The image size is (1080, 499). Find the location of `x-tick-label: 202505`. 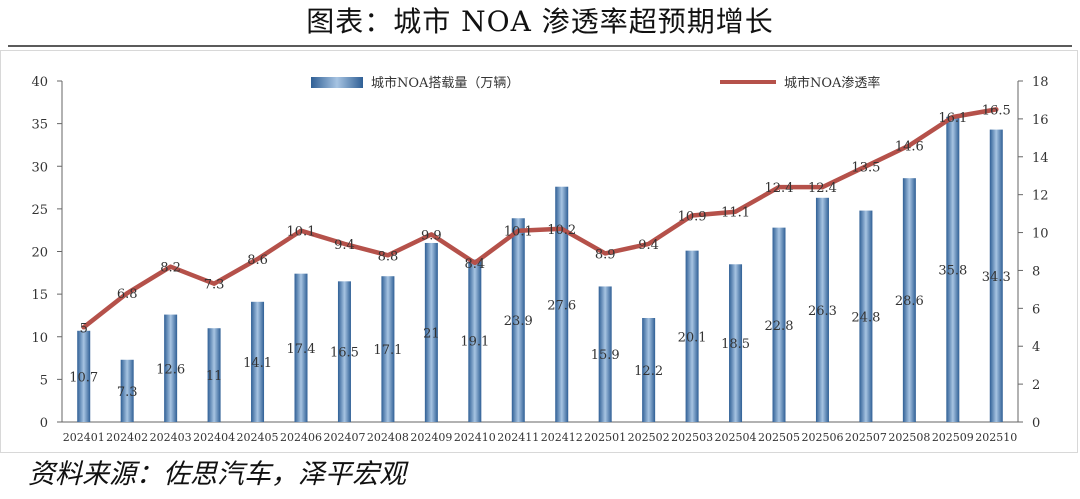

x-tick-label: 202505 is located at coordinates (779, 437).